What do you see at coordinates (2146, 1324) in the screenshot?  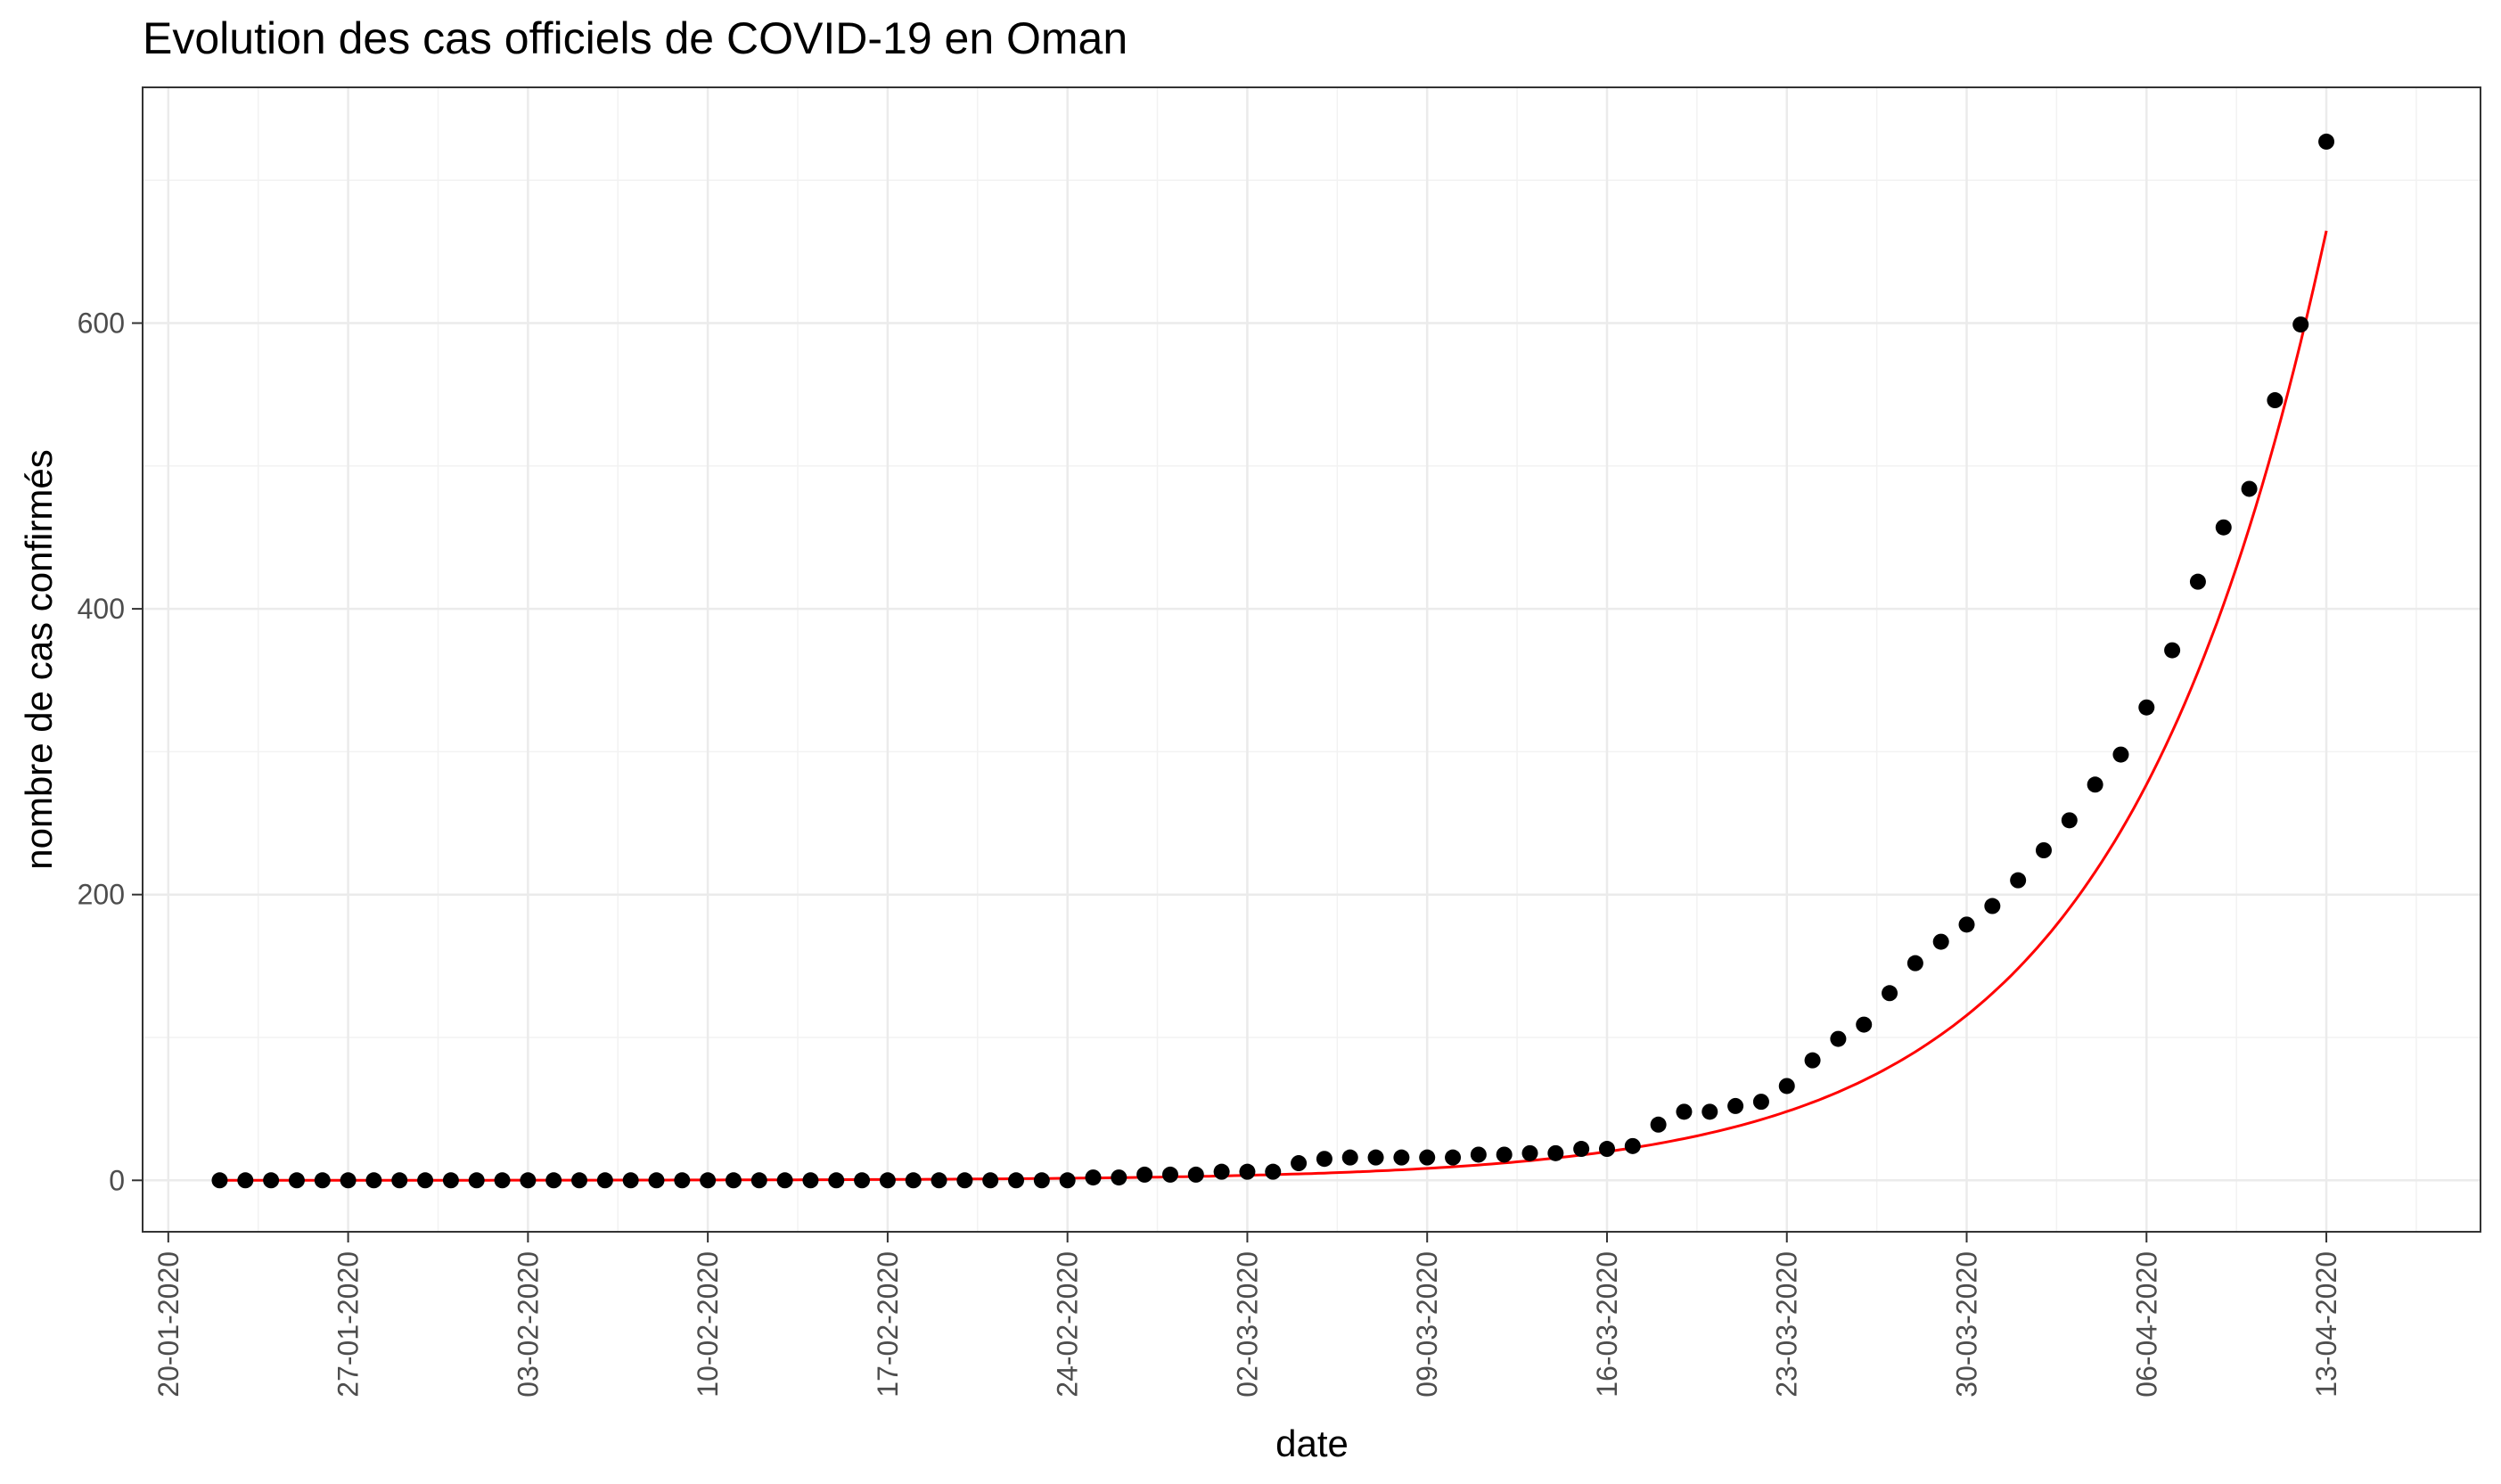 I see `x-tick-label: 06-04-2020` at bounding box center [2146, 1324].